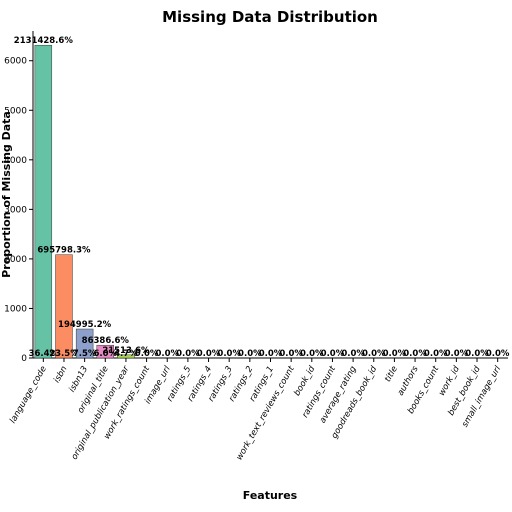  I want to click on bar-percent-label: 6.0%, so click(105, 354).